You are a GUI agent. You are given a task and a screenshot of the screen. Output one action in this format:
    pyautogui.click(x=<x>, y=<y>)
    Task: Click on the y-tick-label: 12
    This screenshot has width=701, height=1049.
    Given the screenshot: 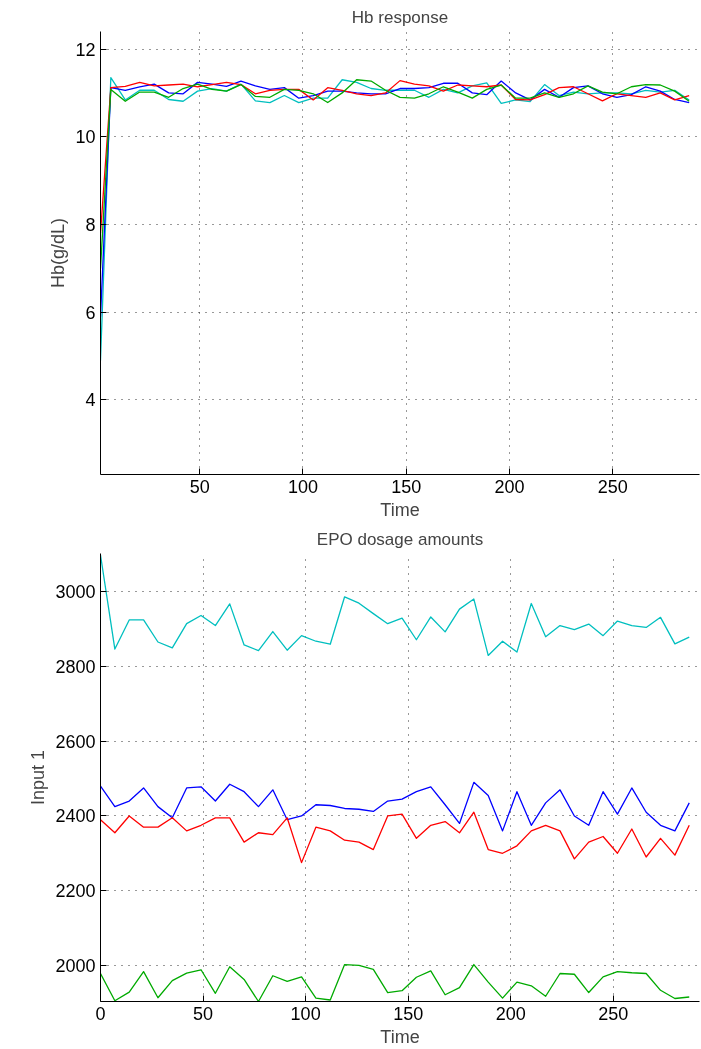 What is the action you would take?
    pyautogui.click(x=85, y=49)
    